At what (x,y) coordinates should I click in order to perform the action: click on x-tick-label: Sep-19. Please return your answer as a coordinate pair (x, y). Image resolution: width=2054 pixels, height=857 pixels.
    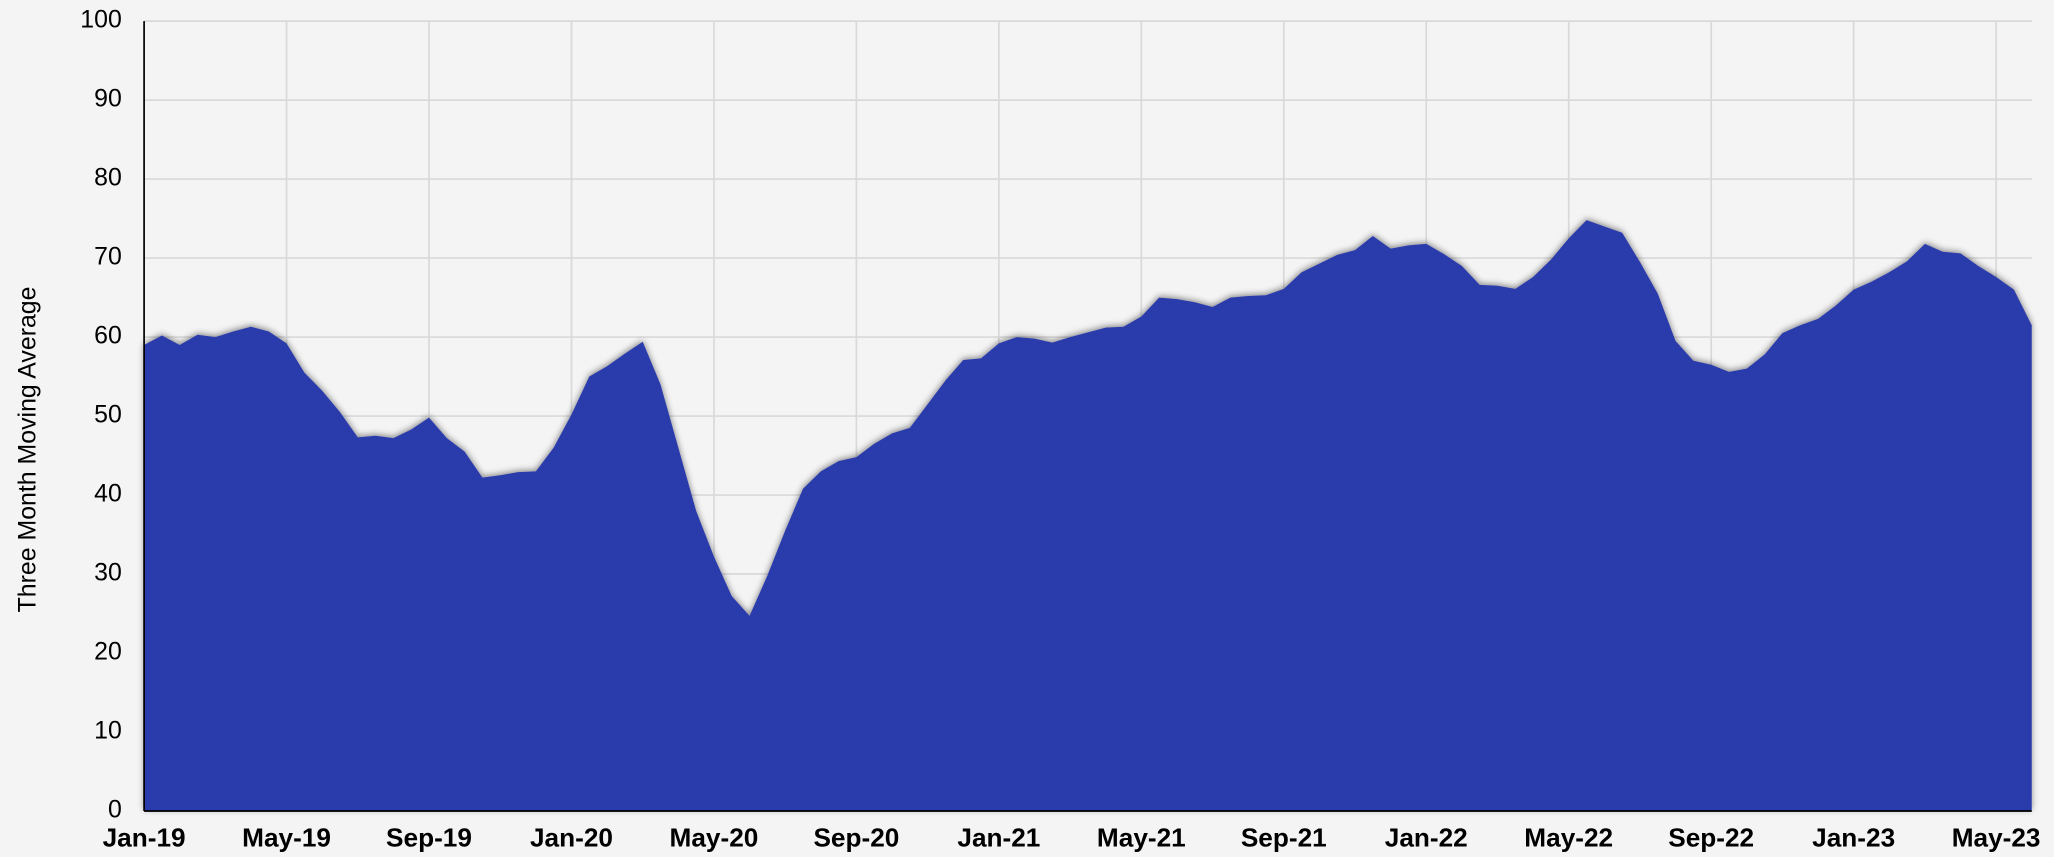
    Looking at the image, I should click on (429, 838).